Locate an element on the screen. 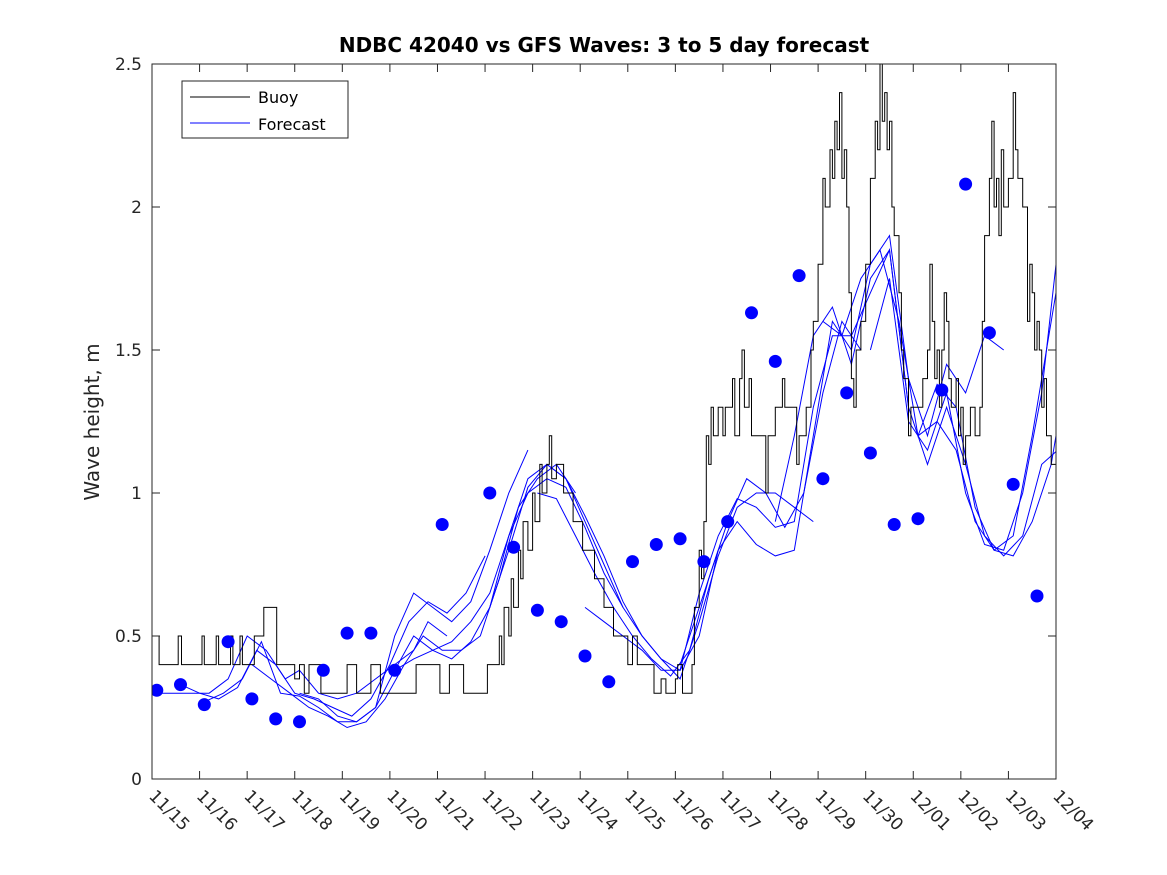  y-axis-label: Wave height, m is located at coordinates (92, 421).